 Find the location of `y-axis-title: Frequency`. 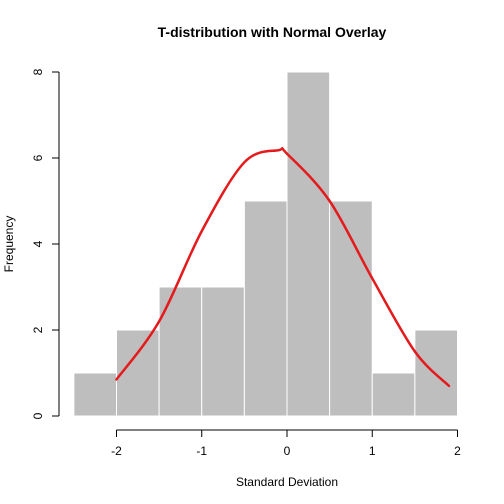

y-axis-title: Frequency is located at coordinates (9, 244).